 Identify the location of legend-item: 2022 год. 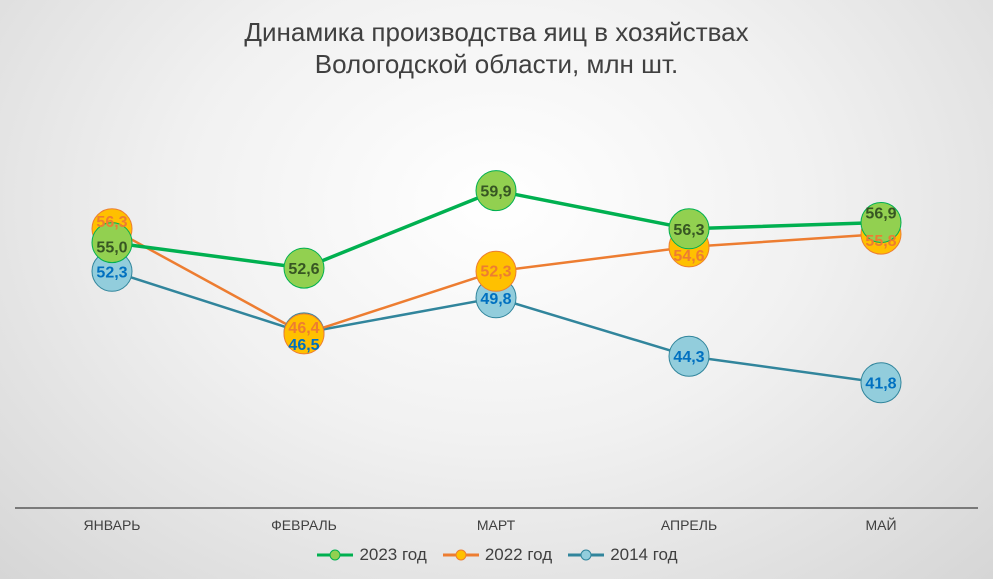
(496, 555).